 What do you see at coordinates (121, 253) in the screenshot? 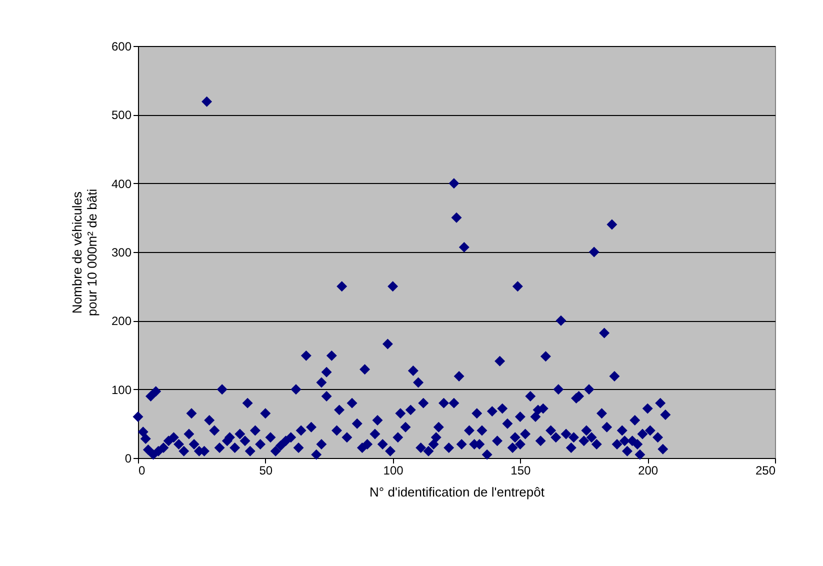
I see `y-tick-label: 300` at bounding box center [121, 253].